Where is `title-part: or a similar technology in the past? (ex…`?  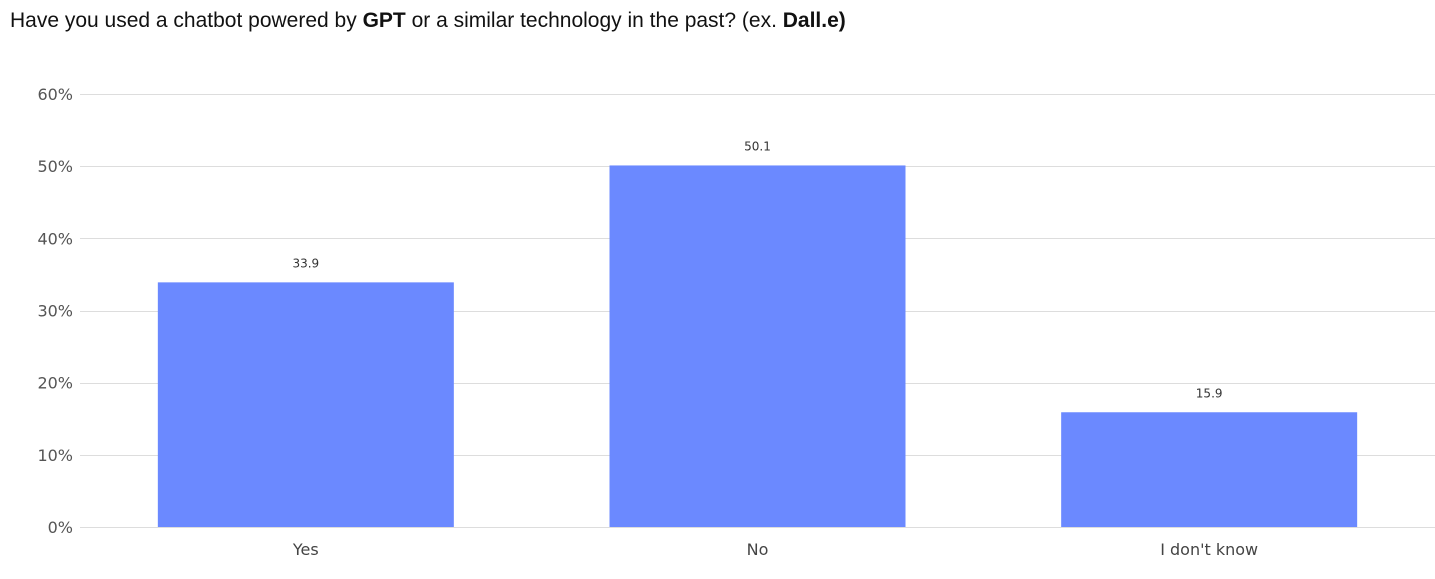
title-part: or a similar technology in the past? (ex… is located at coordinates (594, 20).